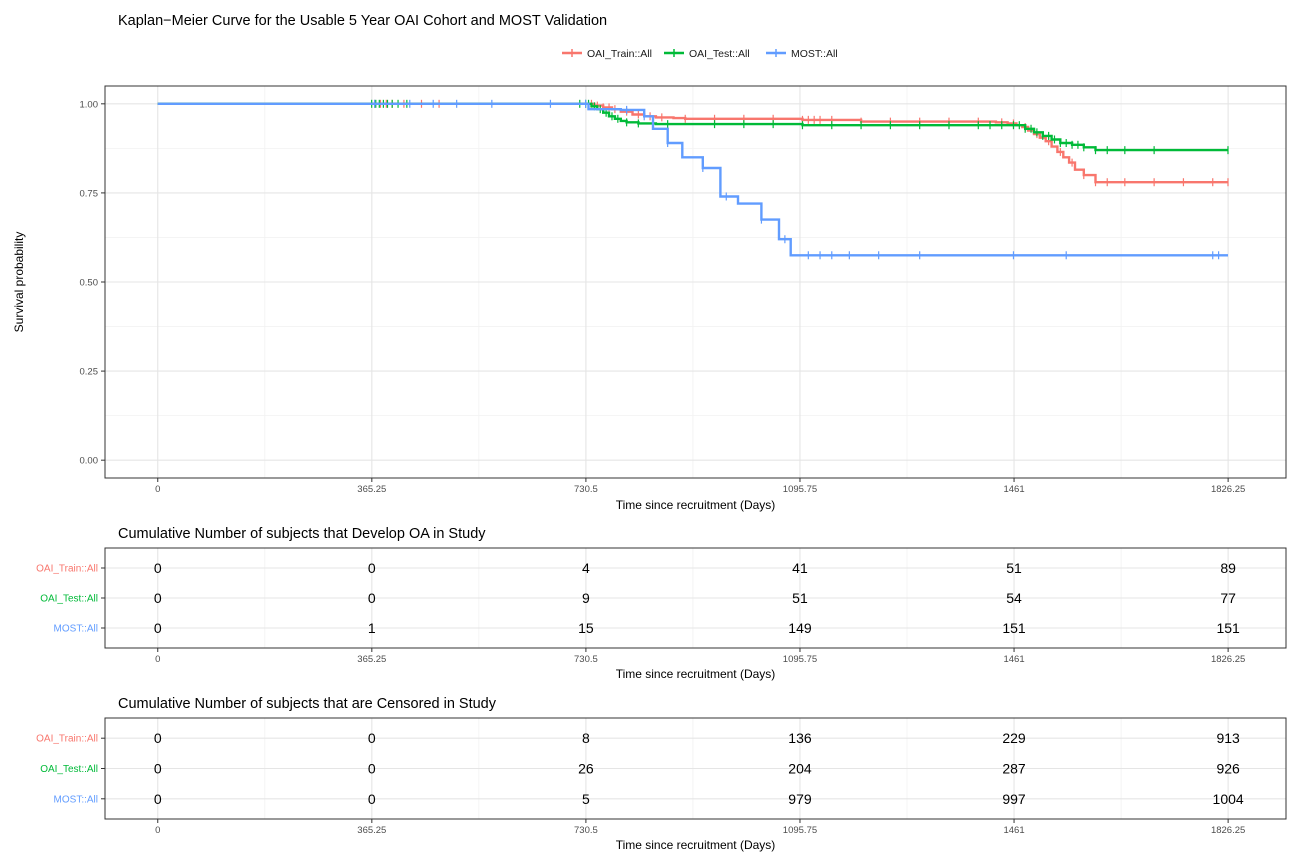  I want to click on table-cell: 204, so click(800, 769).